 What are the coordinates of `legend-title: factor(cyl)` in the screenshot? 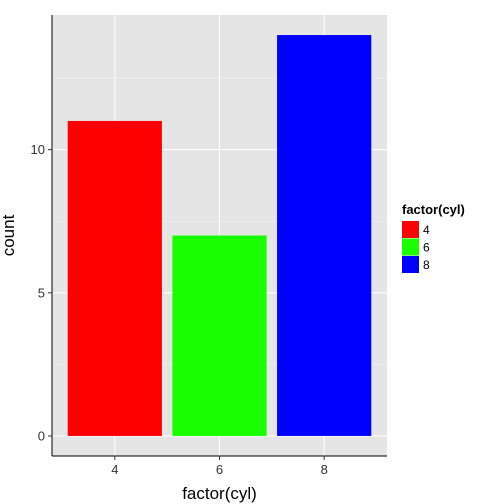 It's located at (433, 209).